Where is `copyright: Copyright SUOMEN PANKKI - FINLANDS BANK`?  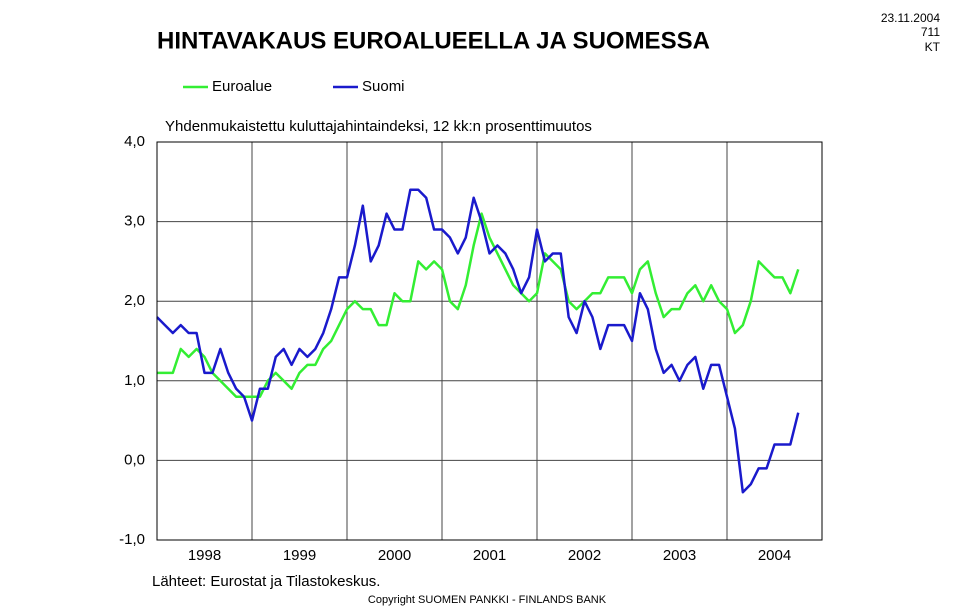
copyright: Copyright SUOMEN PANKKI - FINLANDS BANK is located at coordinates (487, 600).